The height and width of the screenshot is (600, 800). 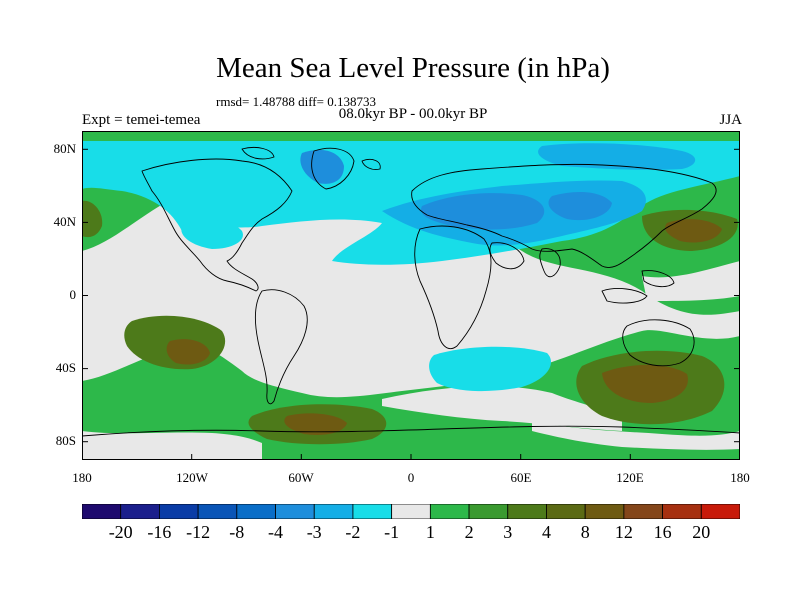 What do you see at coordinates (430, 532) in the screenshot?
I see `colorbar-label: 1` at bounding box center [430, 532].